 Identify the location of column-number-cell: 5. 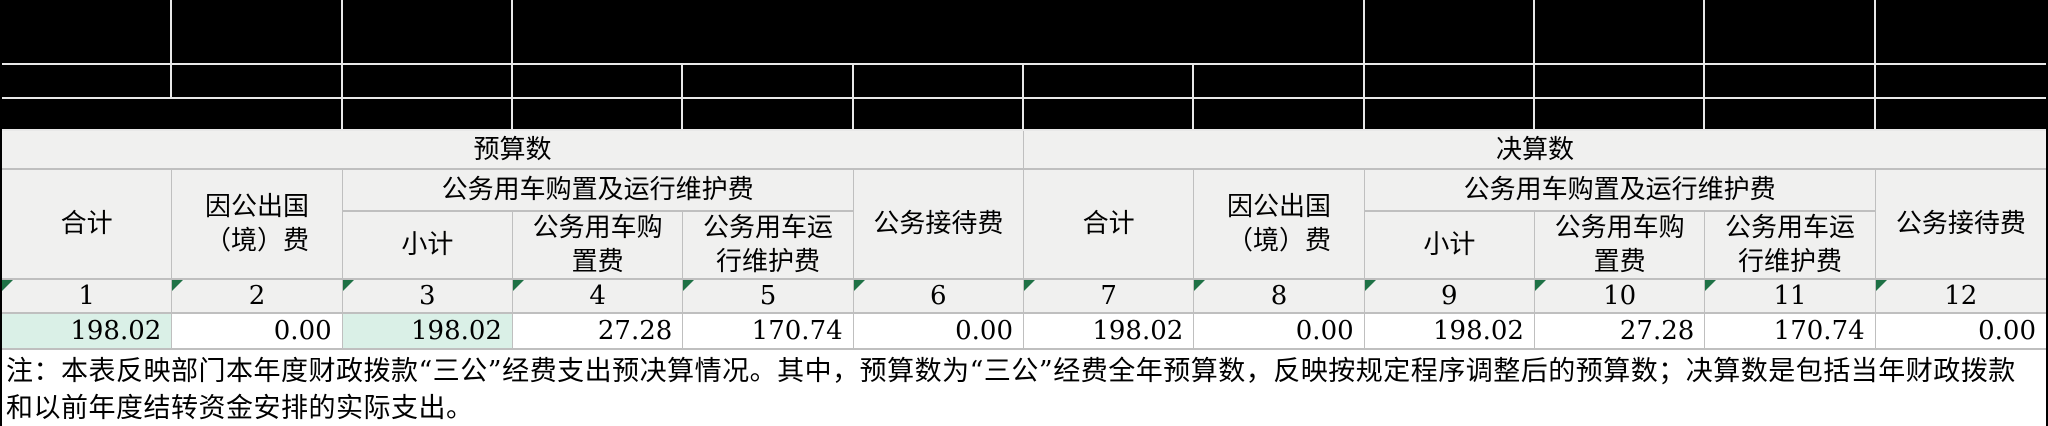
(768, 297).